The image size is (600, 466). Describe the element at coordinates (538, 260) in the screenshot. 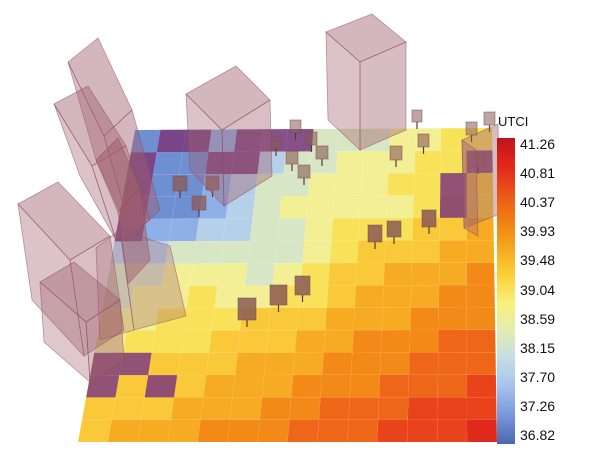

I see `legend-tick-label: 39.48` at that location.